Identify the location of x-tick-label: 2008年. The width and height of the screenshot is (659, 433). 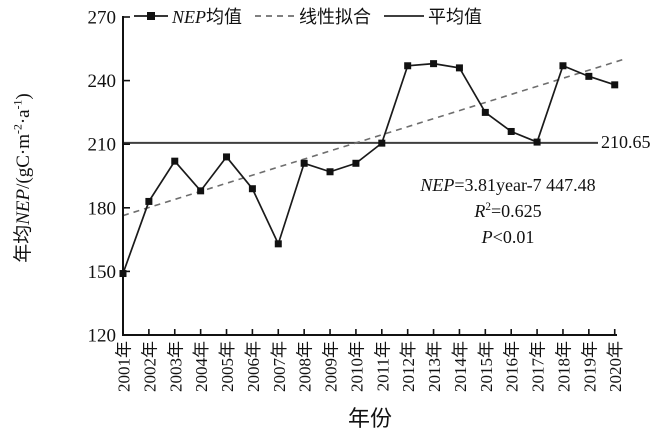
(305, 366).